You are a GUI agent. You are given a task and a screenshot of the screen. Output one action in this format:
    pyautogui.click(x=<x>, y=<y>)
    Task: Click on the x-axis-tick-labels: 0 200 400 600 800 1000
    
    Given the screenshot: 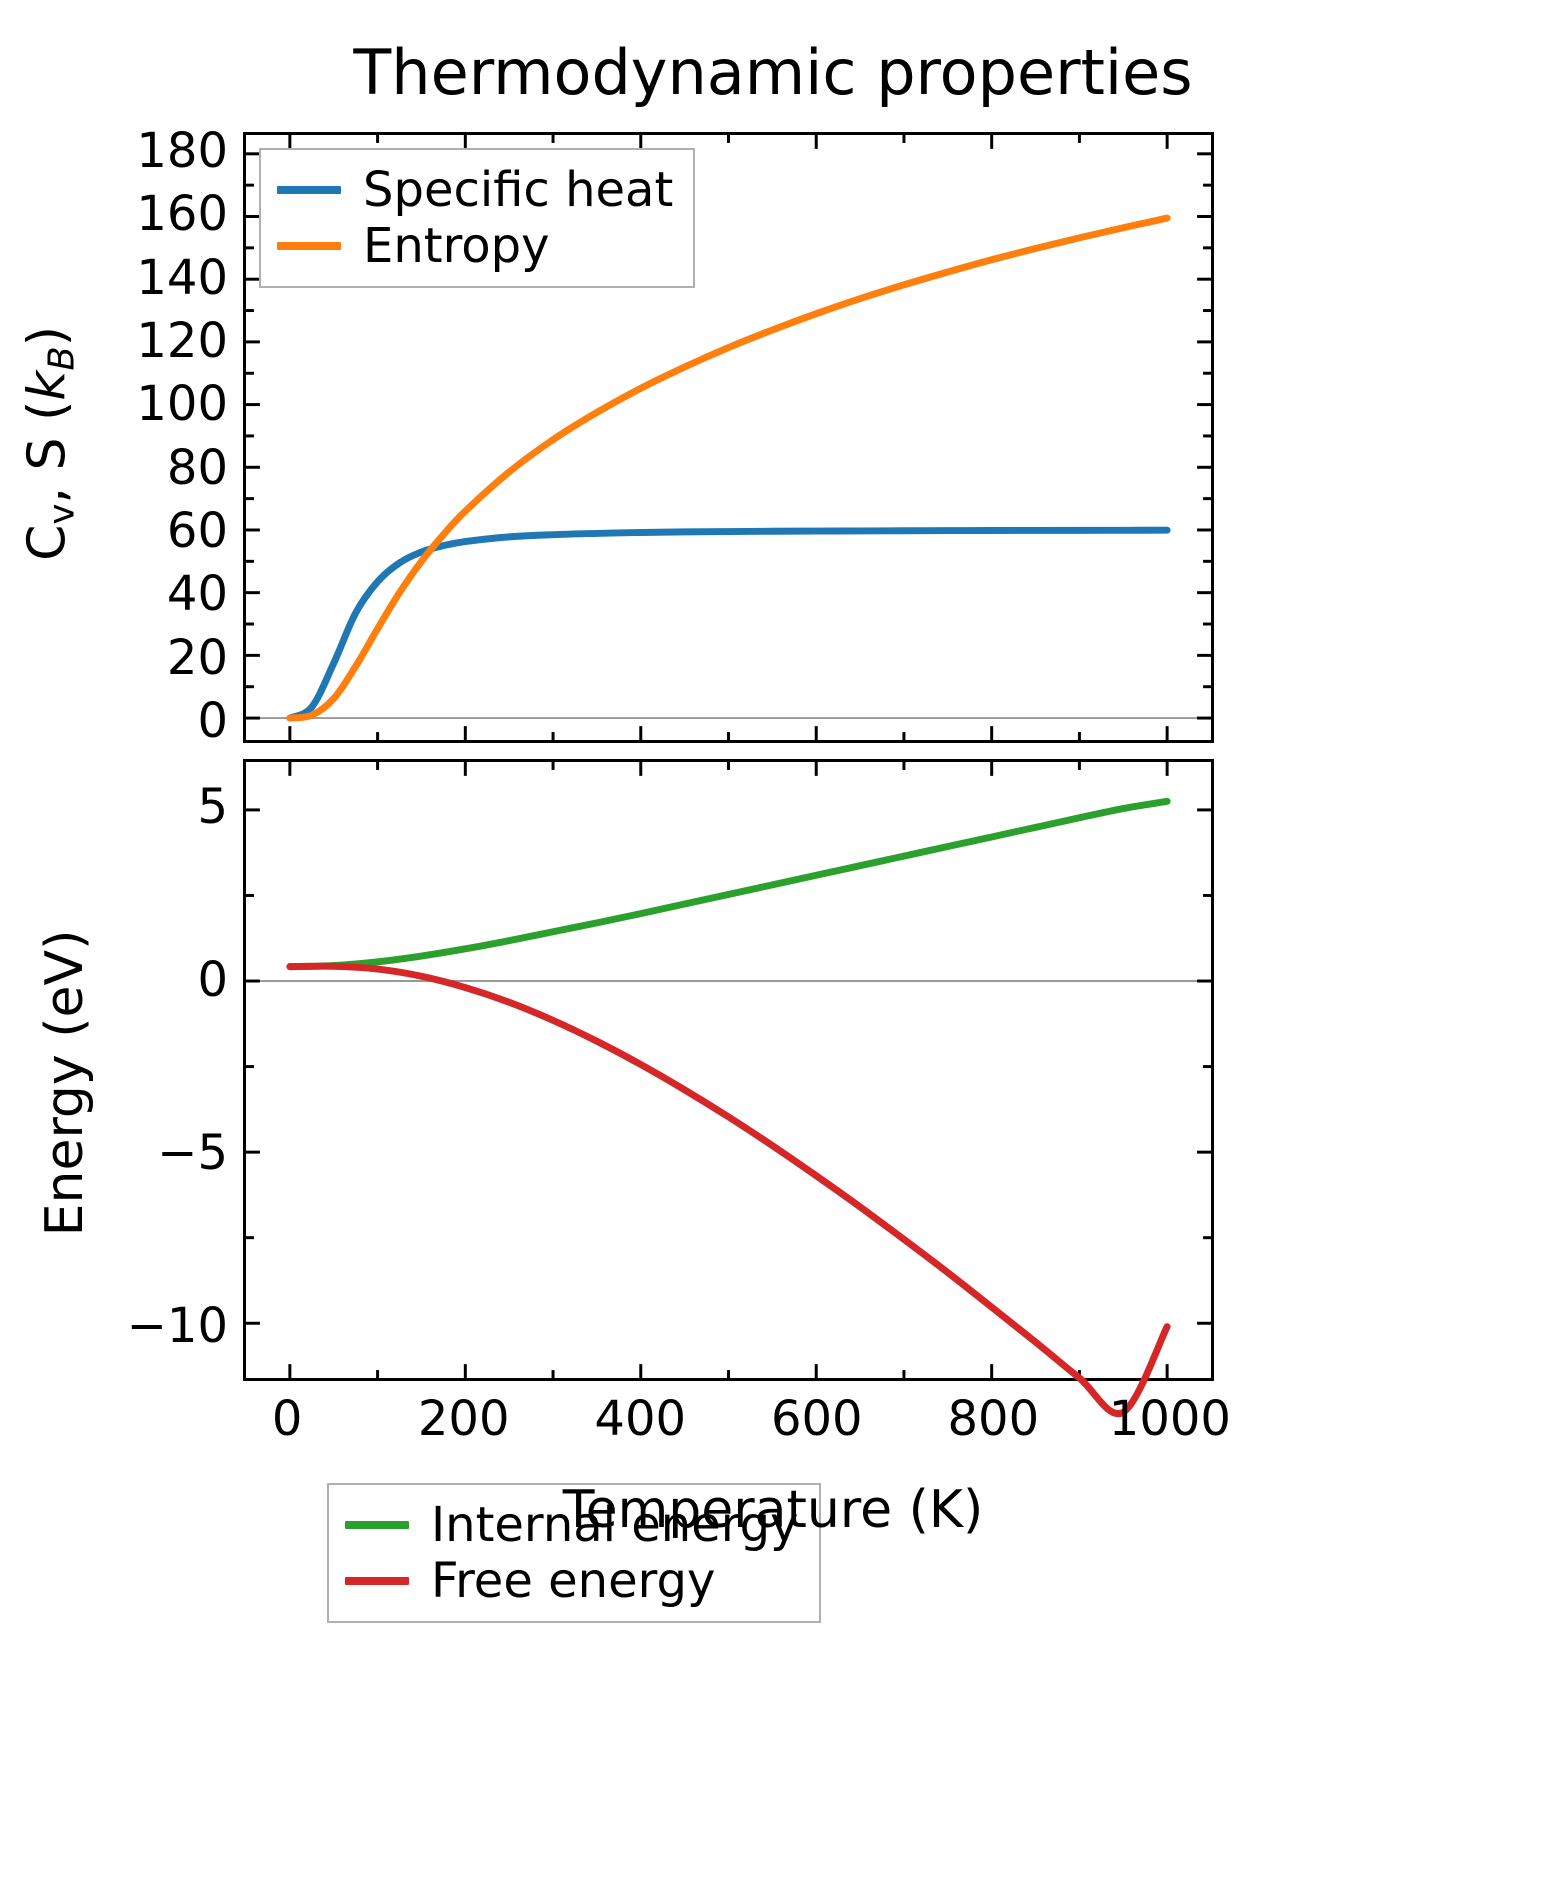 What is the action you would take?
    pyautogui.click(x=773, y=1425)
    